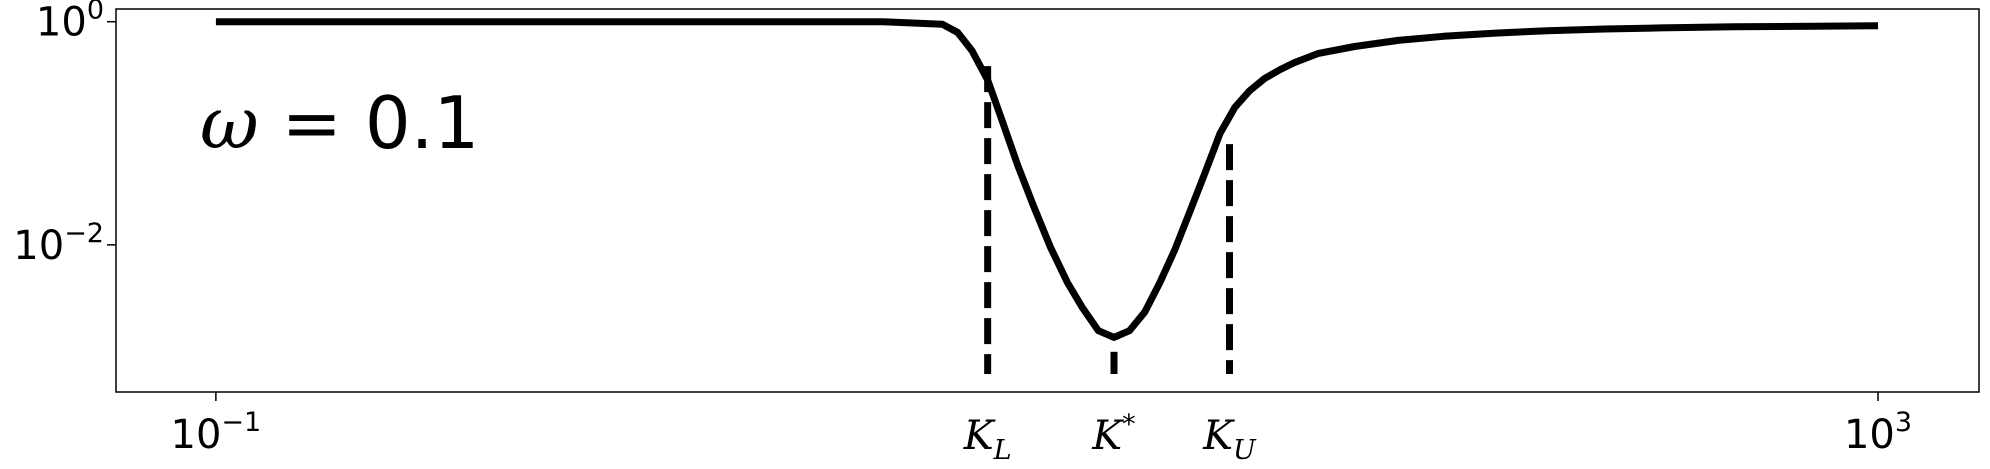  I want to click on x-tick-label-1: 10³, so click(1878, 432).